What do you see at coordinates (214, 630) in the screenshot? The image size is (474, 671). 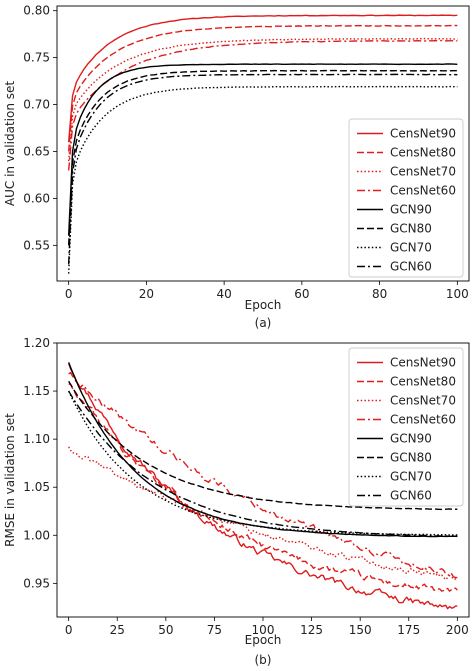 I see `x-tick-label: 75` at bounding box center [214, 630].